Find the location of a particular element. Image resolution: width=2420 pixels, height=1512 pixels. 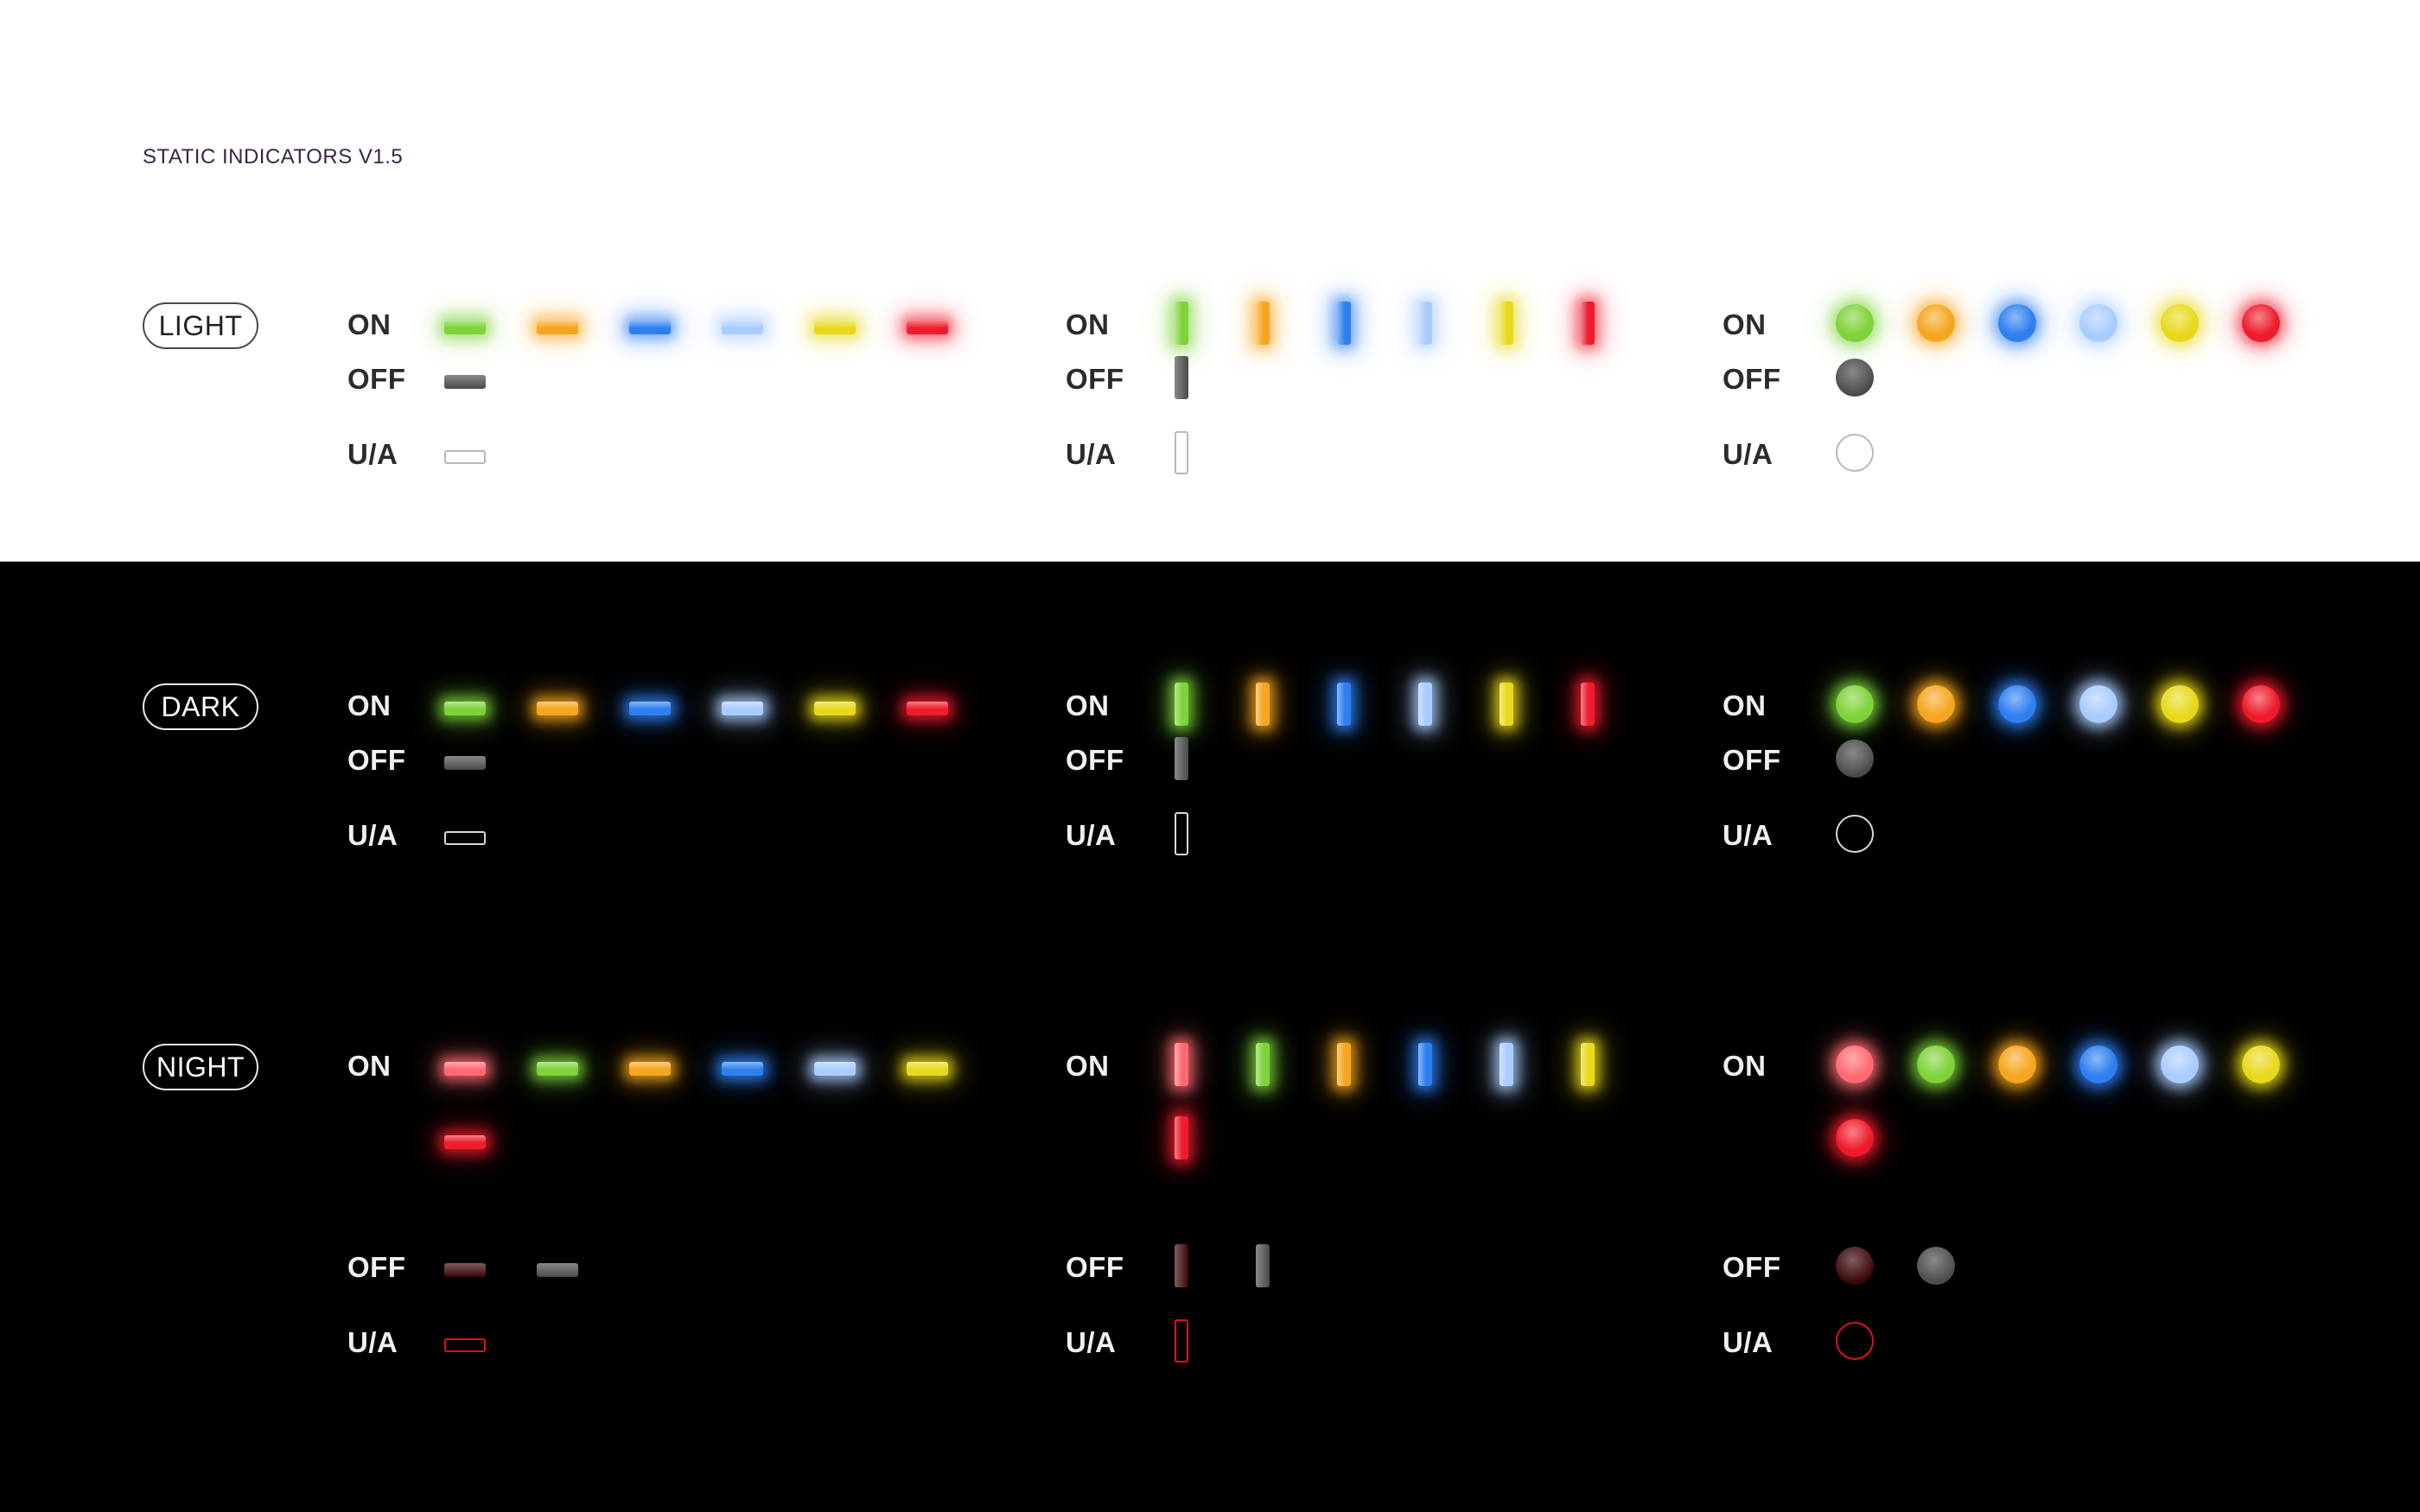

theme-pill-light: LIGHT is located at coordinates (200, 325).